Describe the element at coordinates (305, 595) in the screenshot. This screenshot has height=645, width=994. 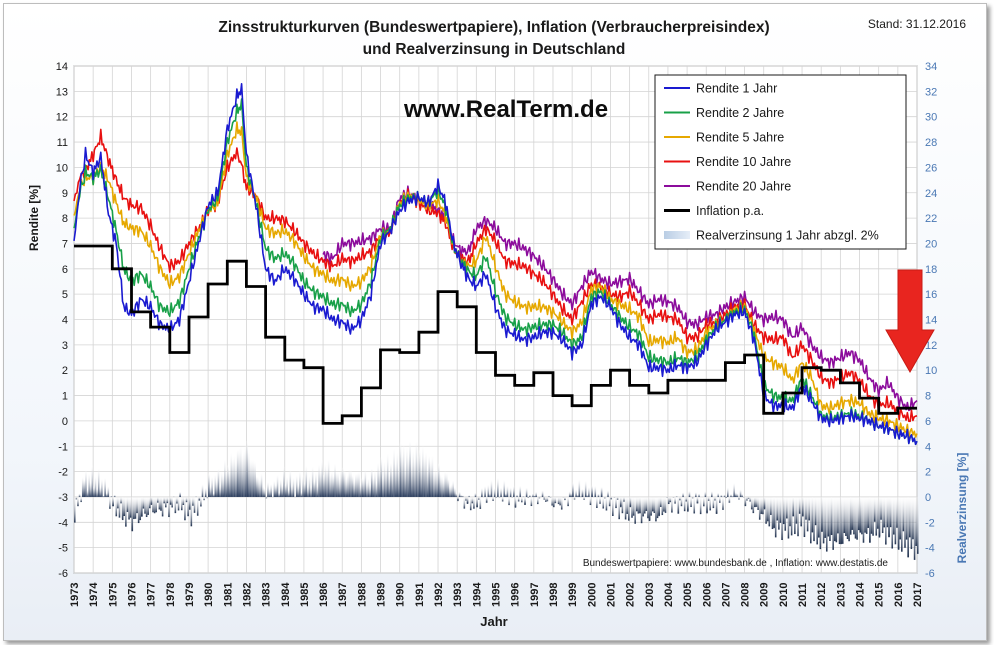
I see `x-tick-label: 1985` at that location.